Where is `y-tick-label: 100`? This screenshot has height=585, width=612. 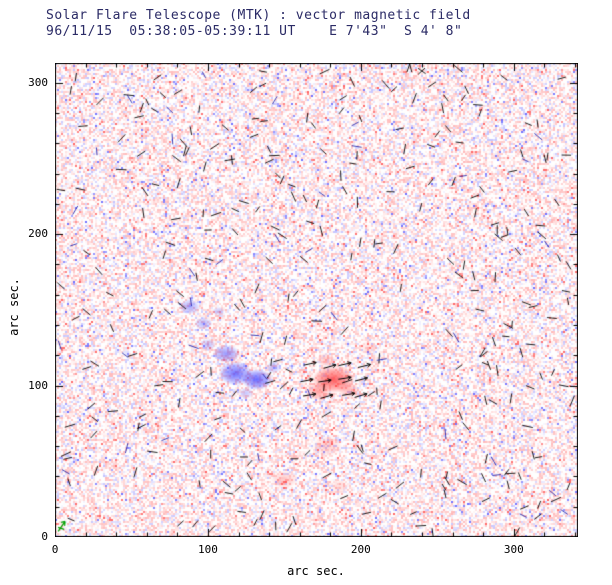 y-tick-label: 100 is located at coordinates (38, 385).